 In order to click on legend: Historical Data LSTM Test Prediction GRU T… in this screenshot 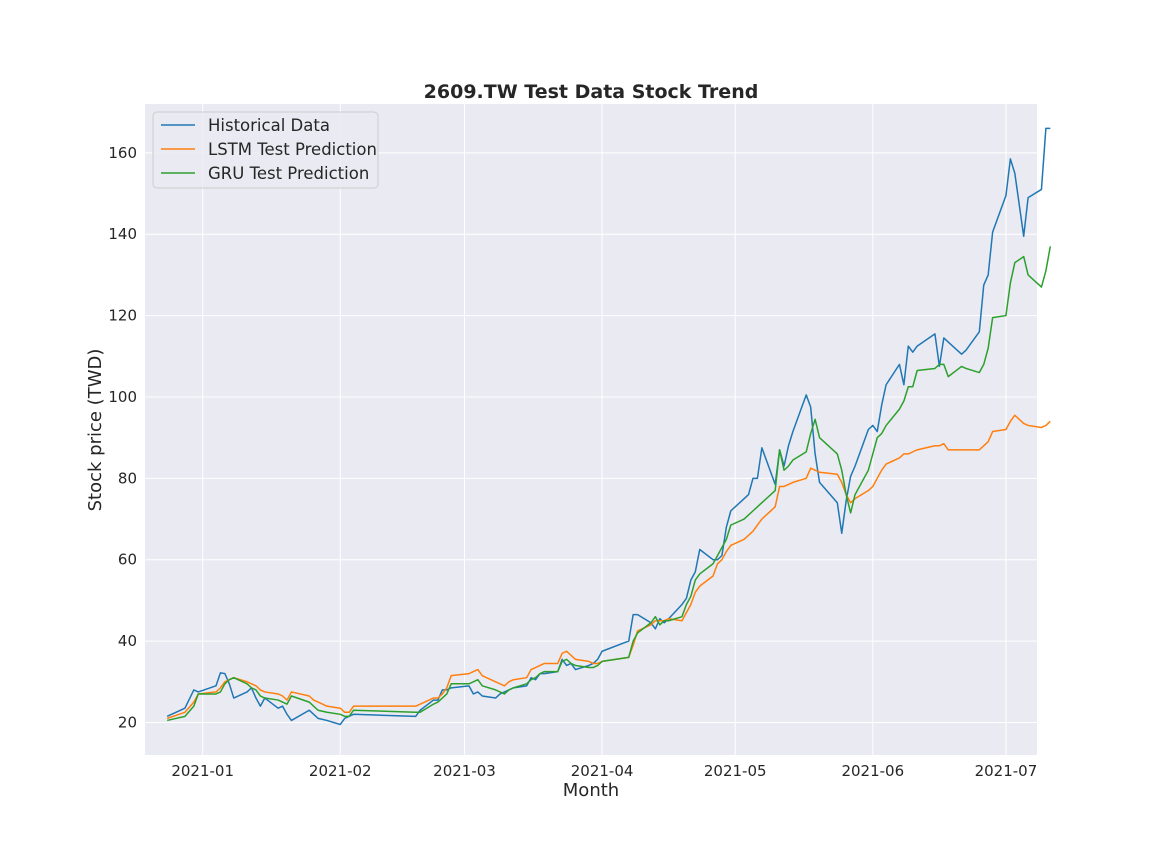, I will do `click(265, 150)`.